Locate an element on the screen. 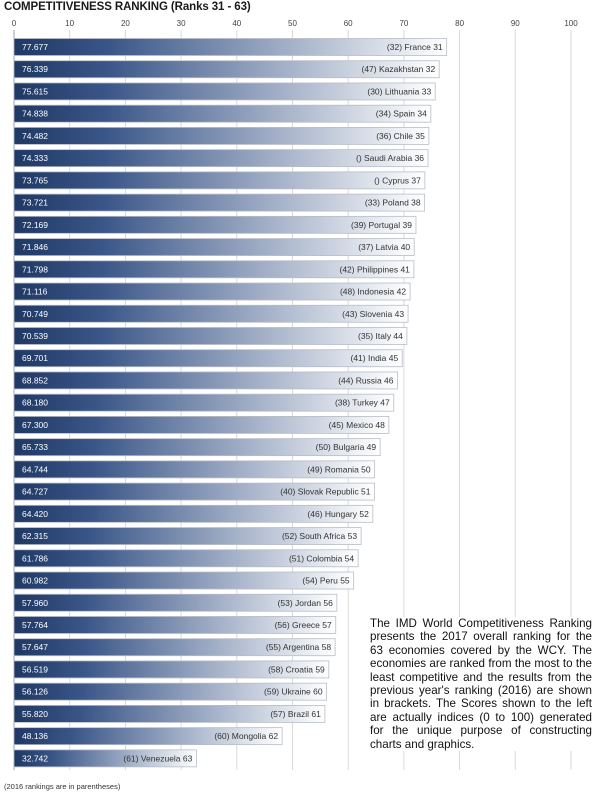 This screenshot has height=794, width=595. bar-value-label: 71.798 is located at coordinates (35, 269).